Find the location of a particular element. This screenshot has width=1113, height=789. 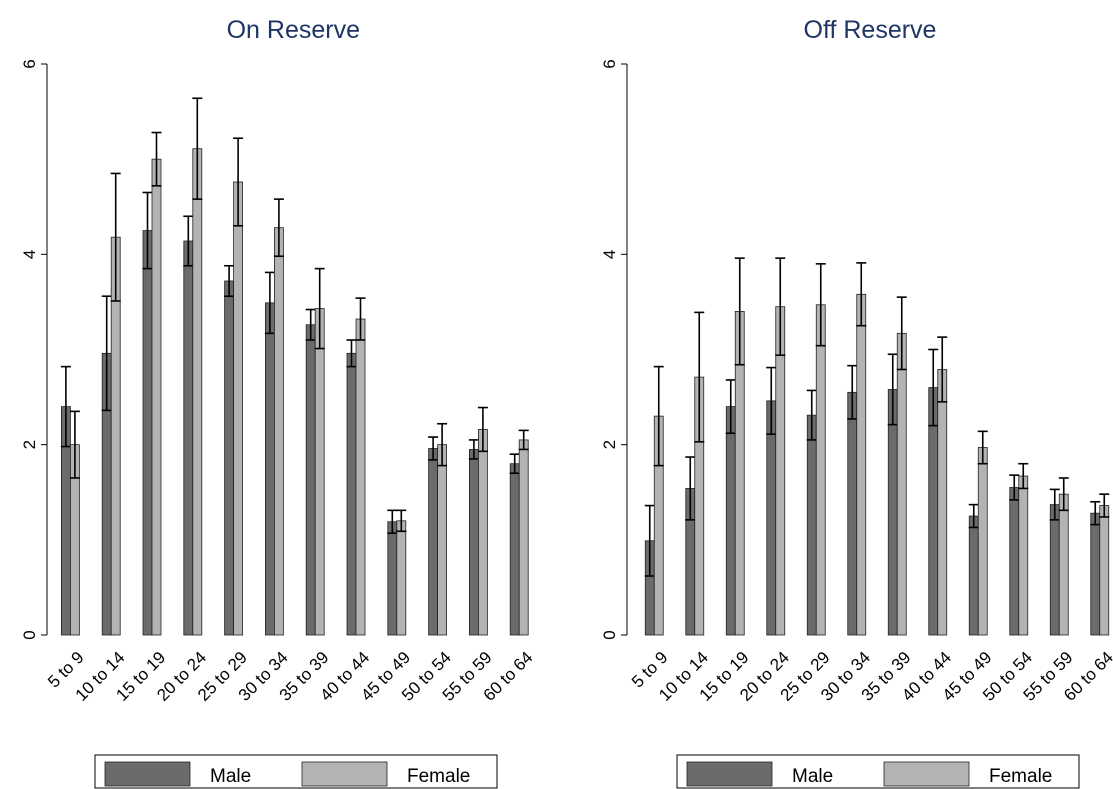

chart-title: On Reserve is located at coordinates (293, 30).